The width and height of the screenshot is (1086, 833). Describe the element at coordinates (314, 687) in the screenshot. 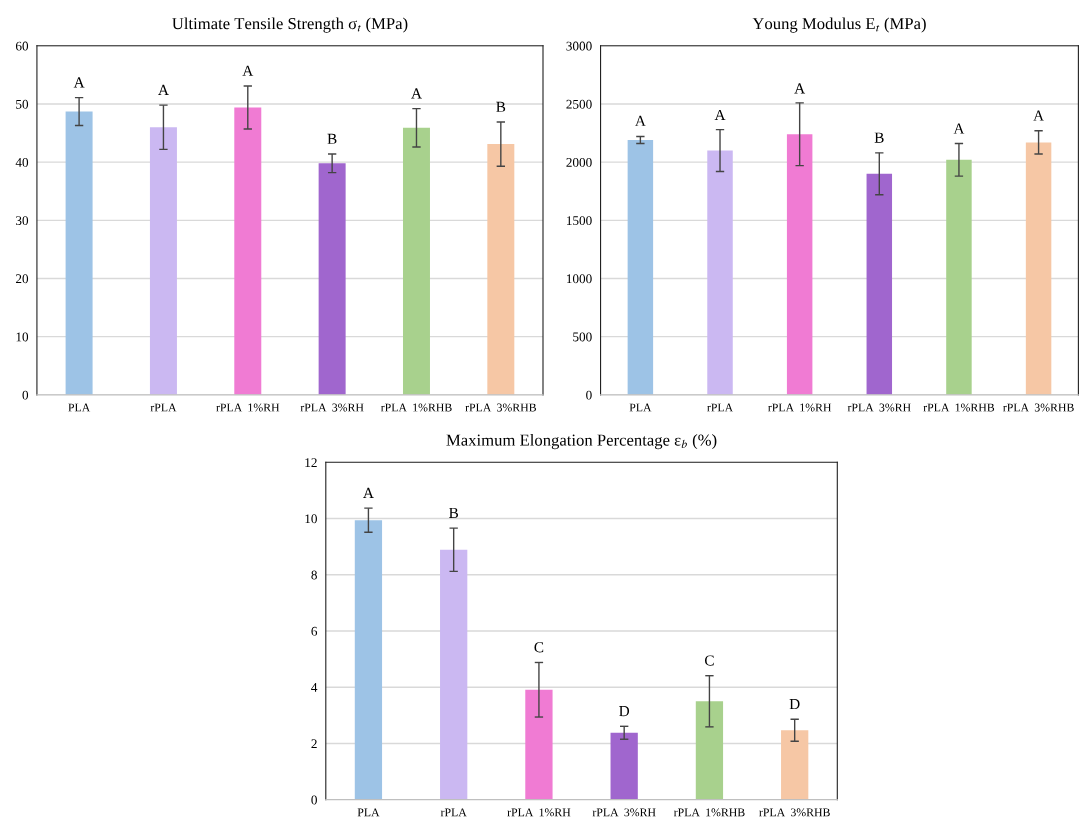

I see `y-tick-label: 4` at that location.